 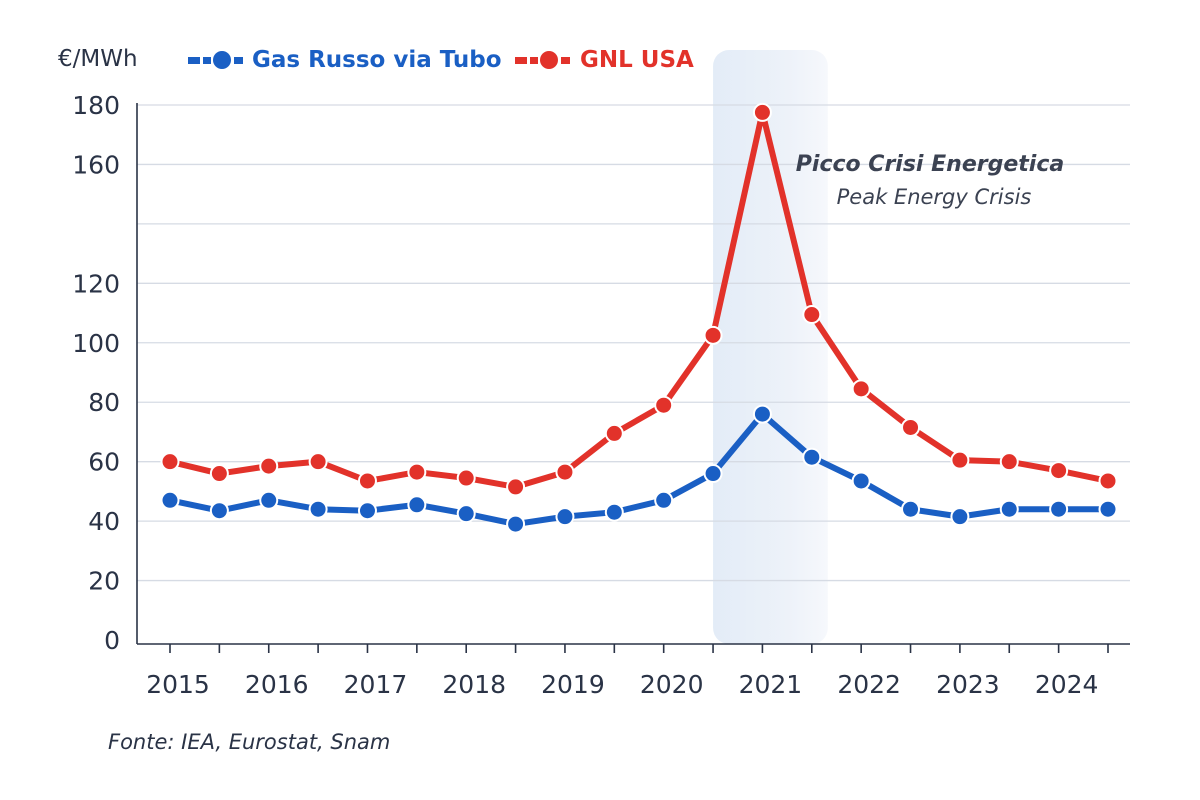 I want to click on legend-item-gnl-usa: GNL USA, so click(x=604, y=60).